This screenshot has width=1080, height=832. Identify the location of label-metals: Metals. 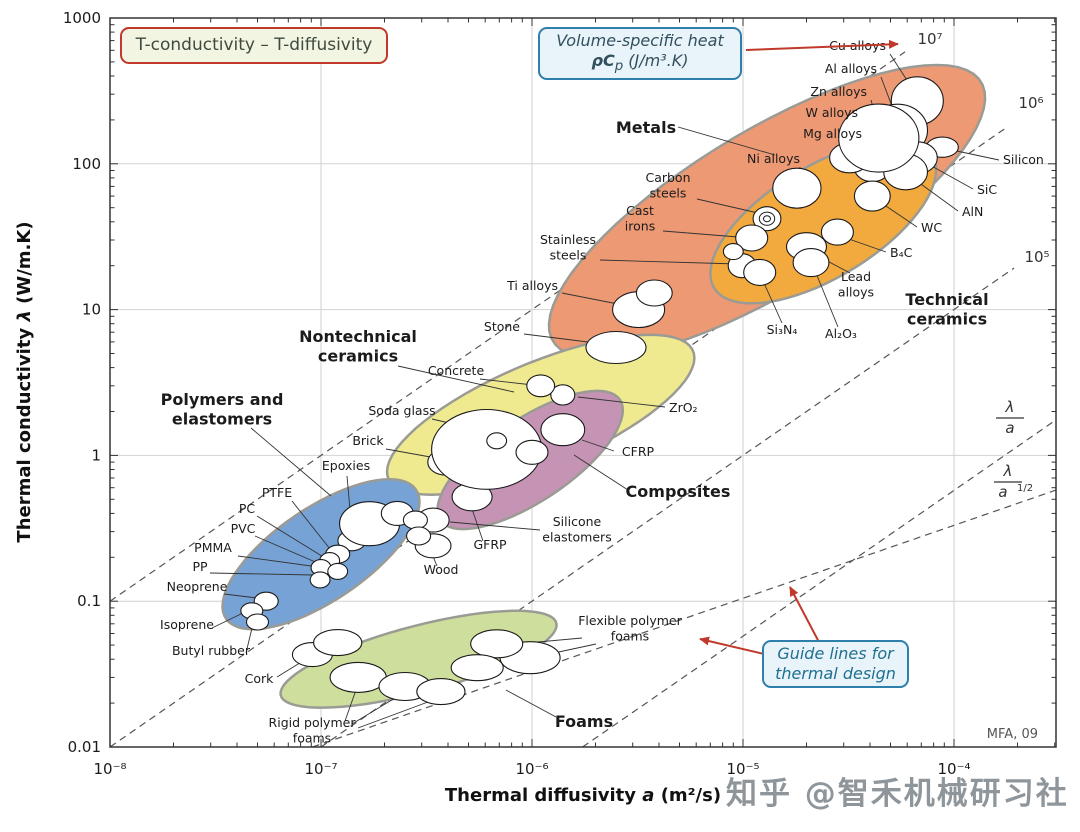
(646, 127).